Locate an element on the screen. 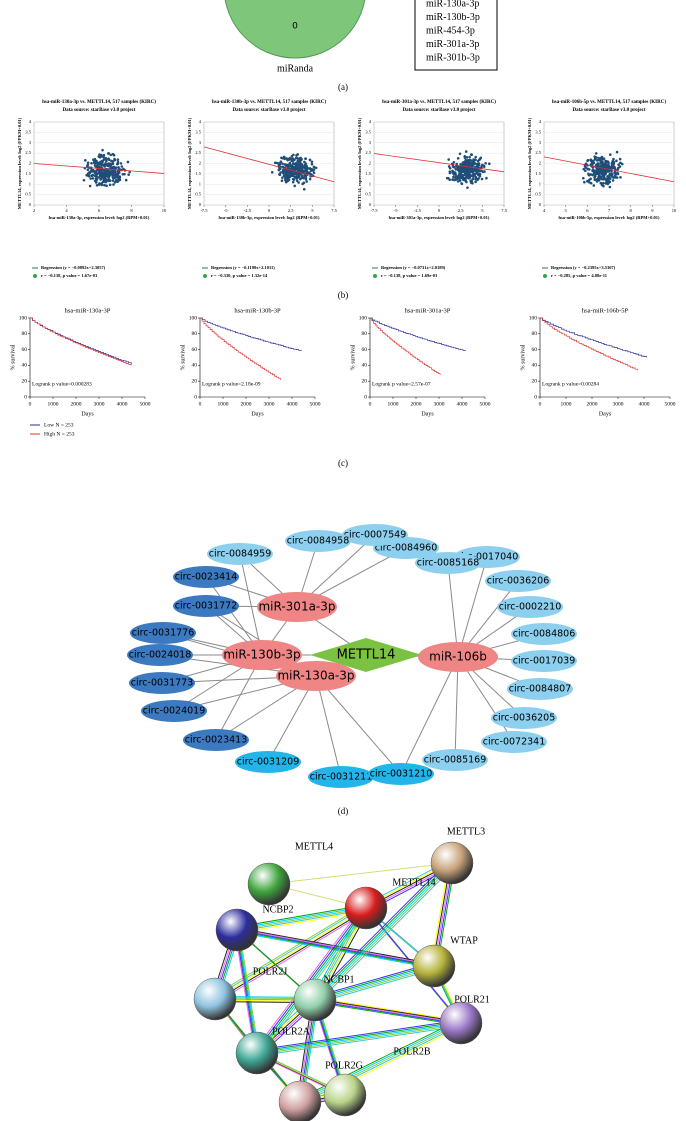 The width and height of the screenshot is (686, 1121). circrna-label: circ-0031776 is located at coordinates (163, 633).